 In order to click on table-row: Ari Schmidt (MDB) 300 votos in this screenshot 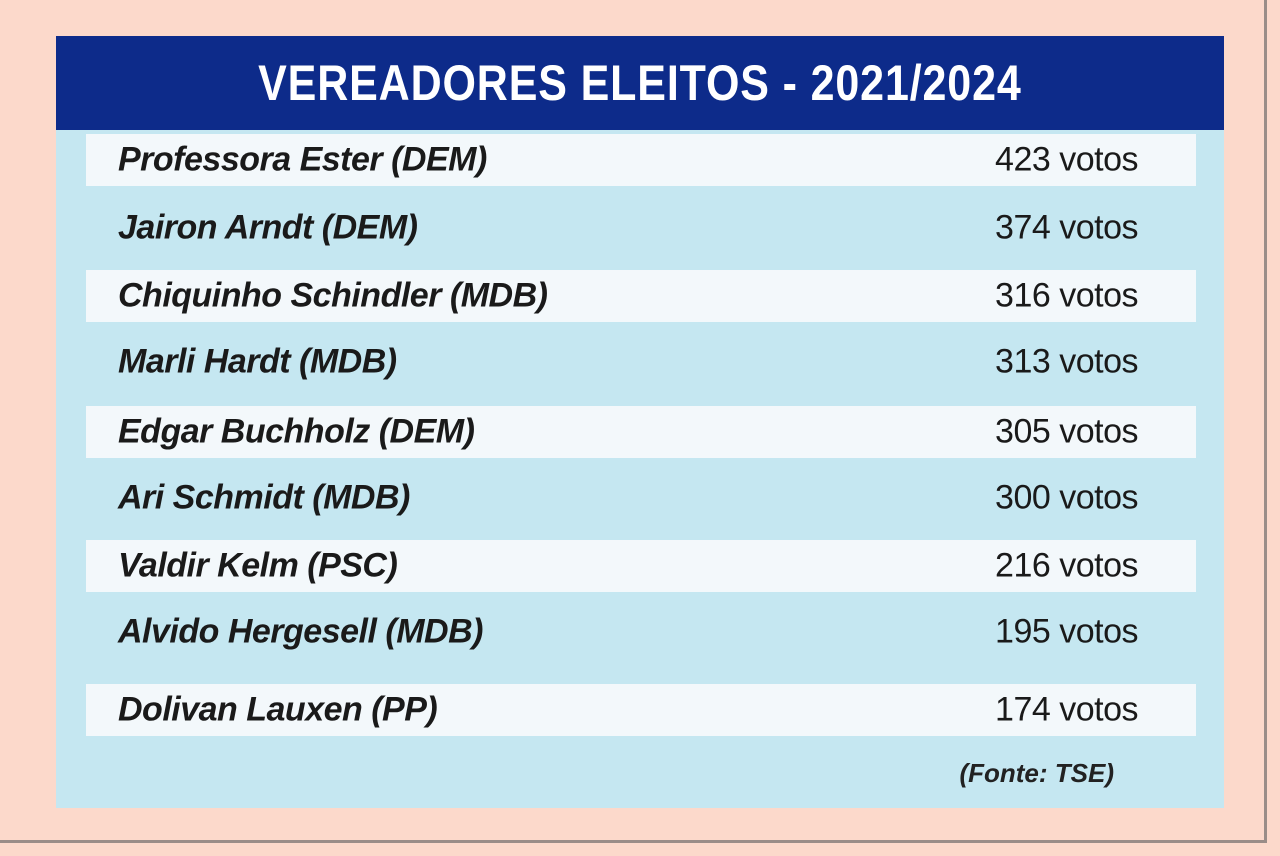, I will do `click(641, 498)`.